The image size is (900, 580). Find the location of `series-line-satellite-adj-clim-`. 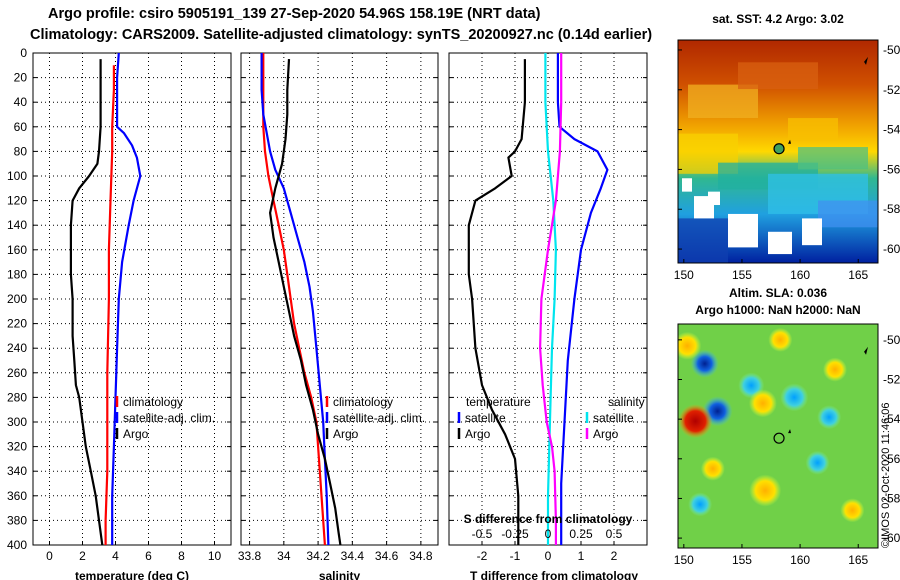

series-line-satellite-adj-clim- is located at coordinates (126, 298).